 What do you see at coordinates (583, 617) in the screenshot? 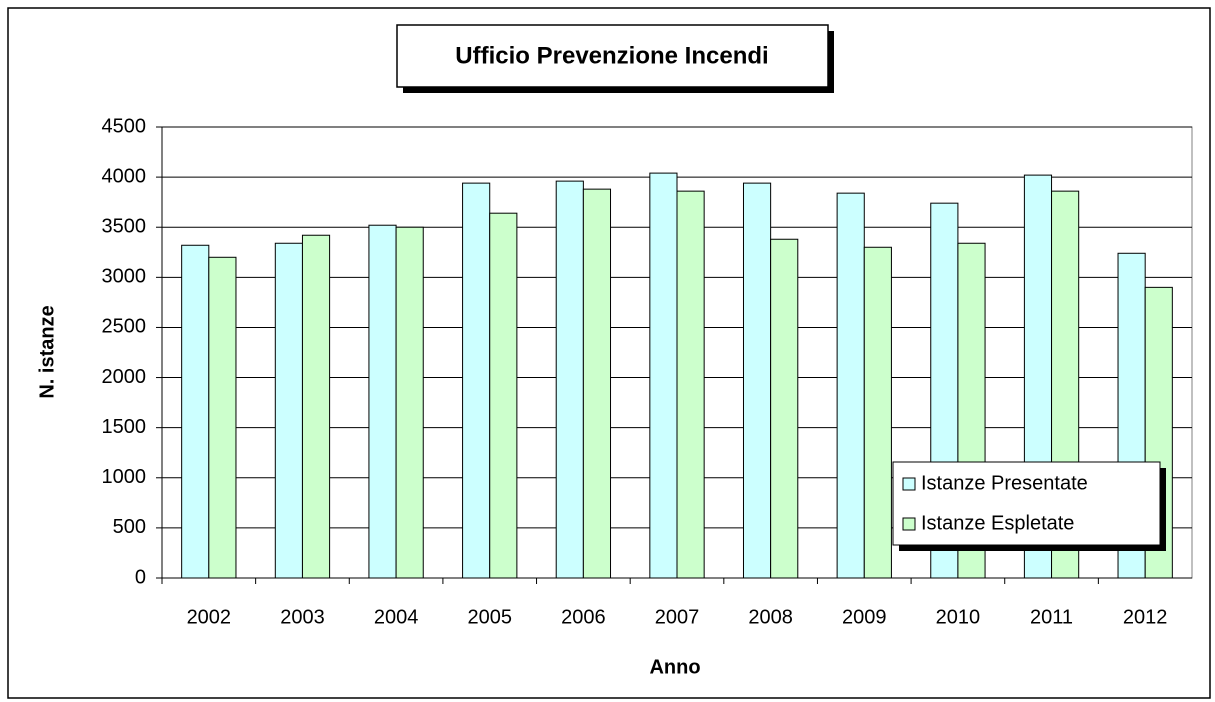
I see `x-tick-label: 2006` at bounding box center [583, 617].